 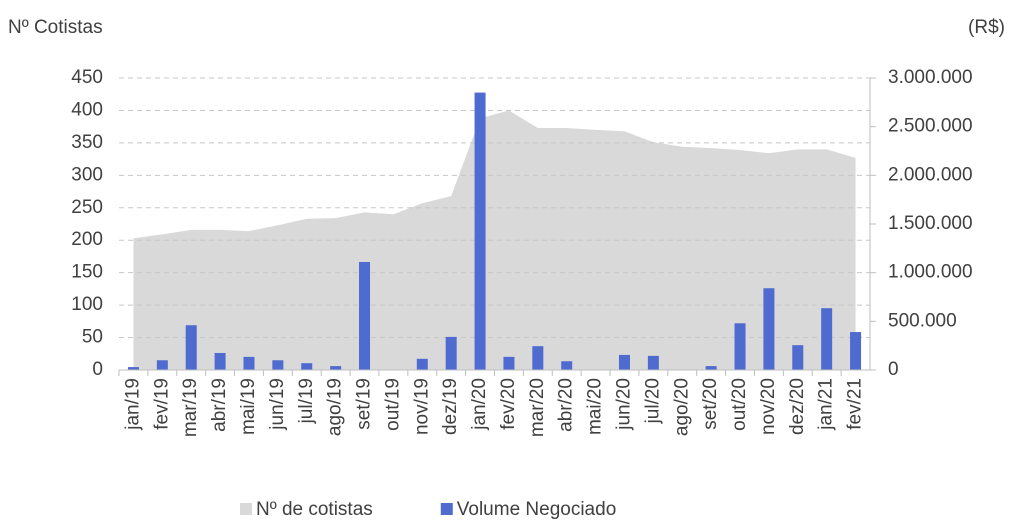 What do you see at coordinates (566, 405) in the screenshot?
I see `x-tick-label: abr/20` at bounding box center [566, 405].